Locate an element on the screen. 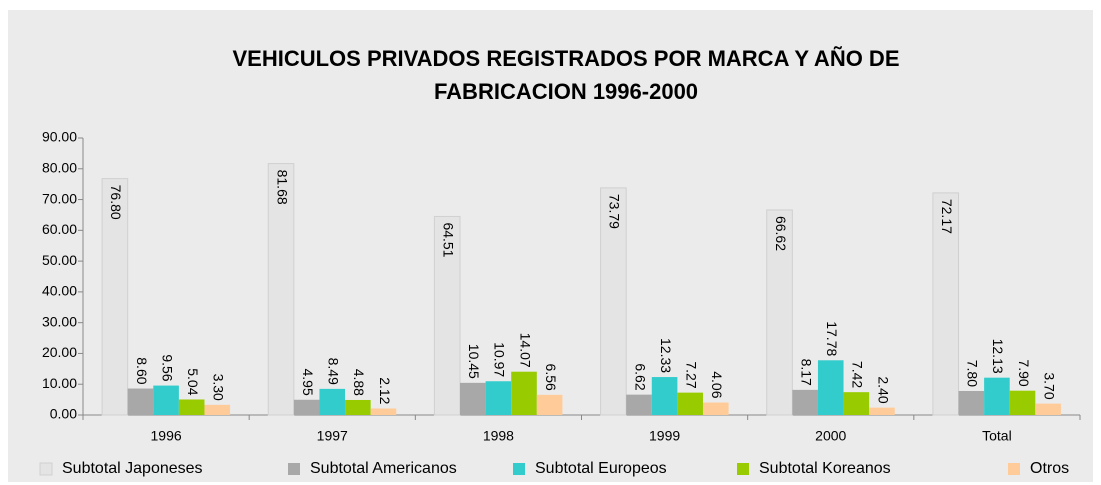  data-label: 73.79 is located at coordinates (615, 211).